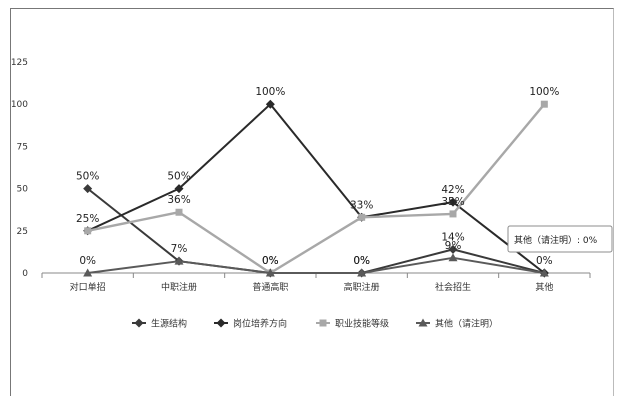 The width and height of the screenshot is (622, 402). Describe the element at coordinates (87, 177) in the screenshot. I see `data-label-1-1: 50%` at that location.